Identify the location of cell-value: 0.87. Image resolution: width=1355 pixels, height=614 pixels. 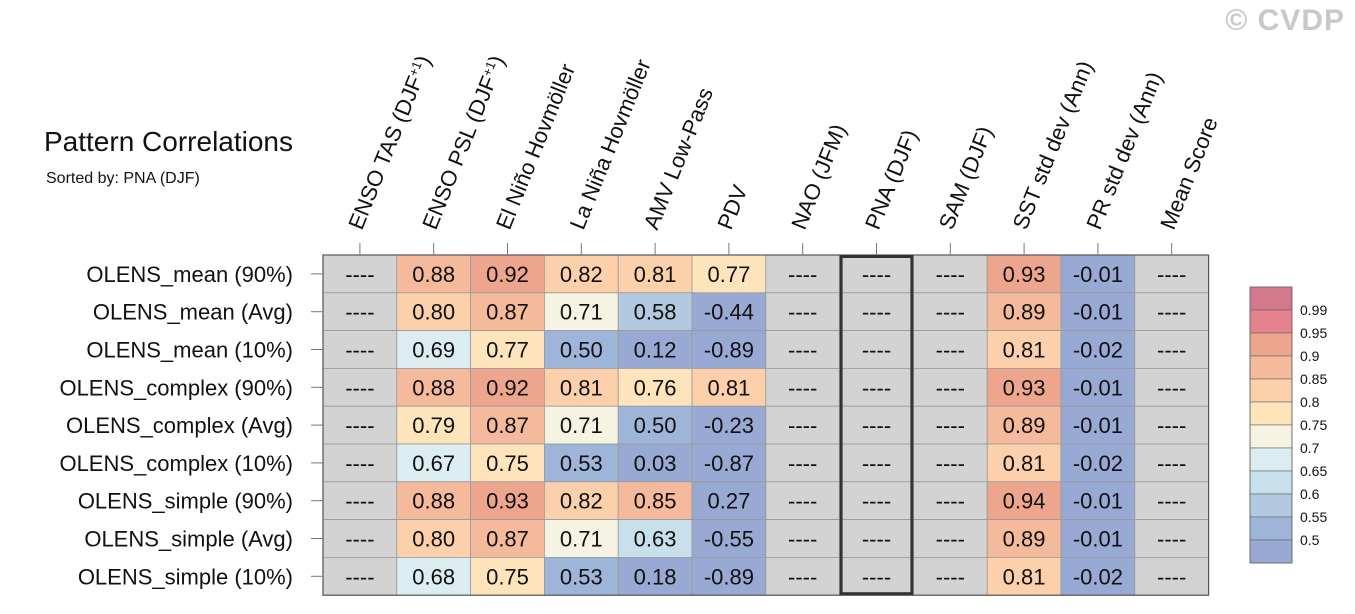
(507, 539).